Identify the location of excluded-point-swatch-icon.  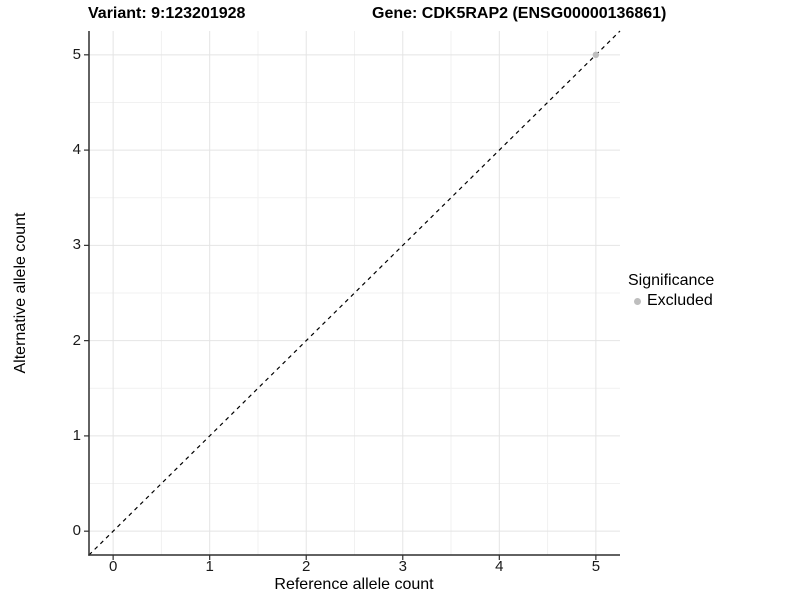
(637, 301).